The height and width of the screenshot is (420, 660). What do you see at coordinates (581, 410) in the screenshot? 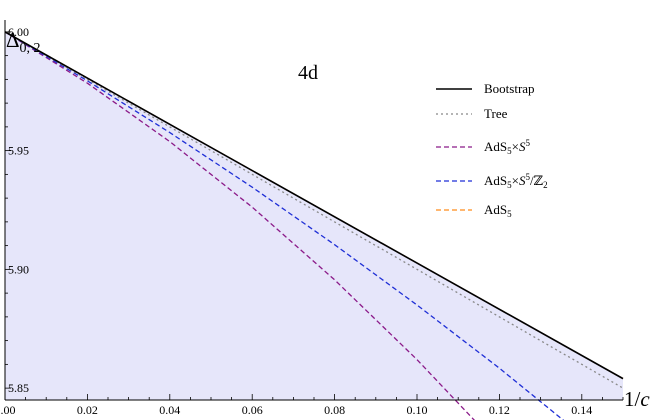
I see `x-tick-label: 0.14` at bounding box center [581, 410].